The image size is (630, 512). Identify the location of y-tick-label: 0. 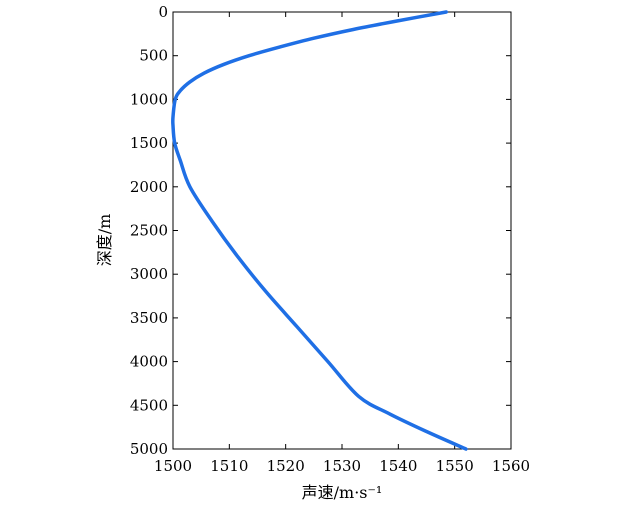
(163, 12).